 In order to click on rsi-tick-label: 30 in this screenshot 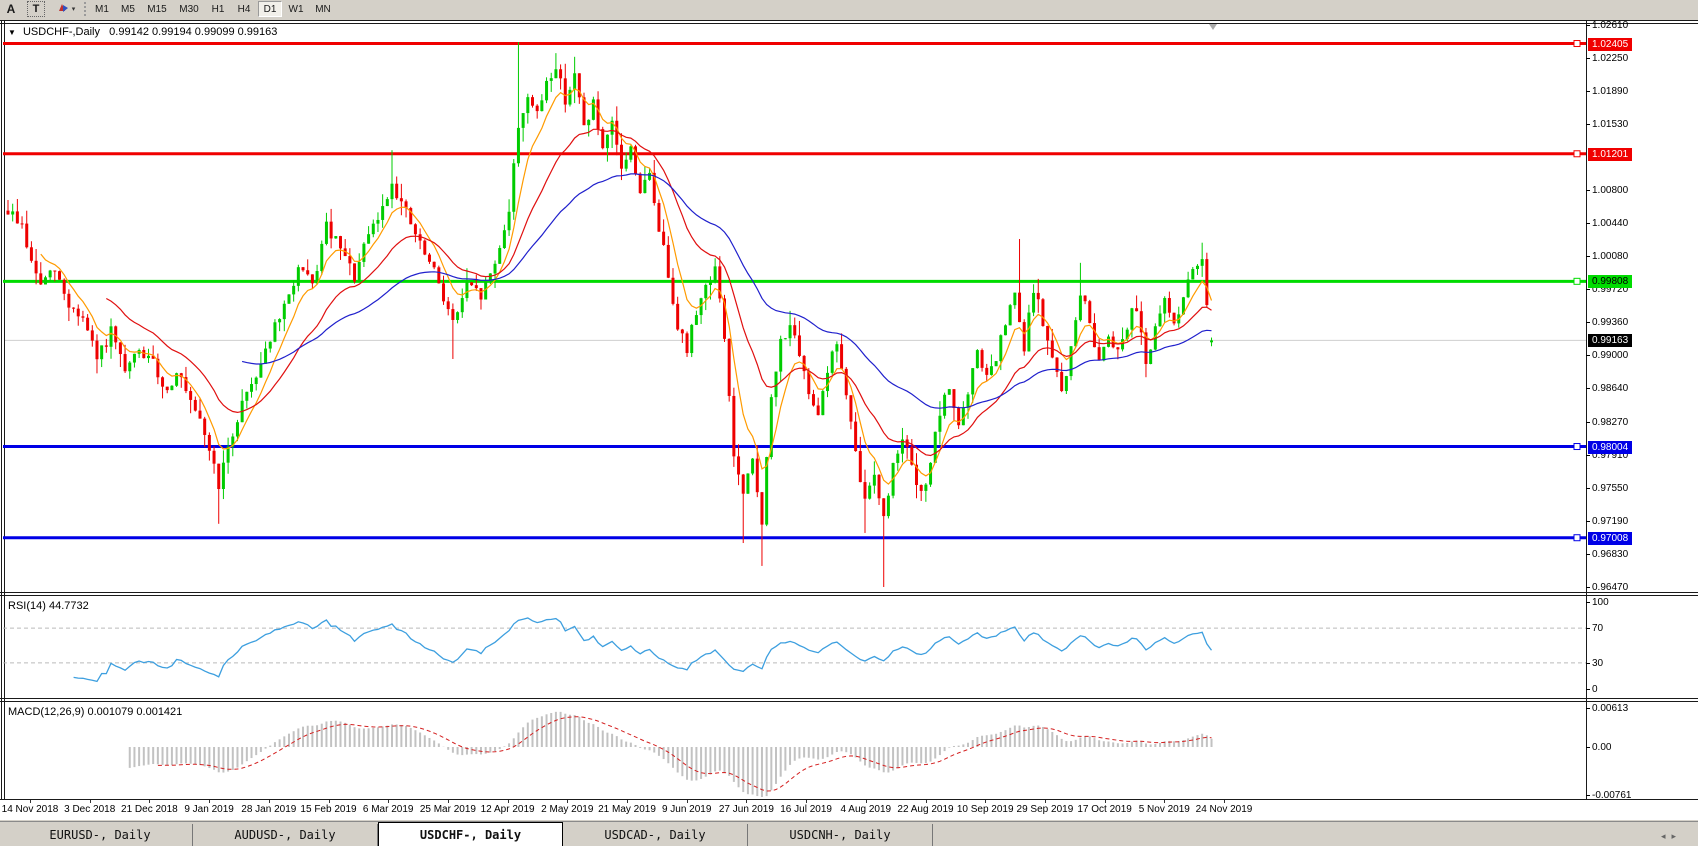, I will do `click(1598, 663)`.